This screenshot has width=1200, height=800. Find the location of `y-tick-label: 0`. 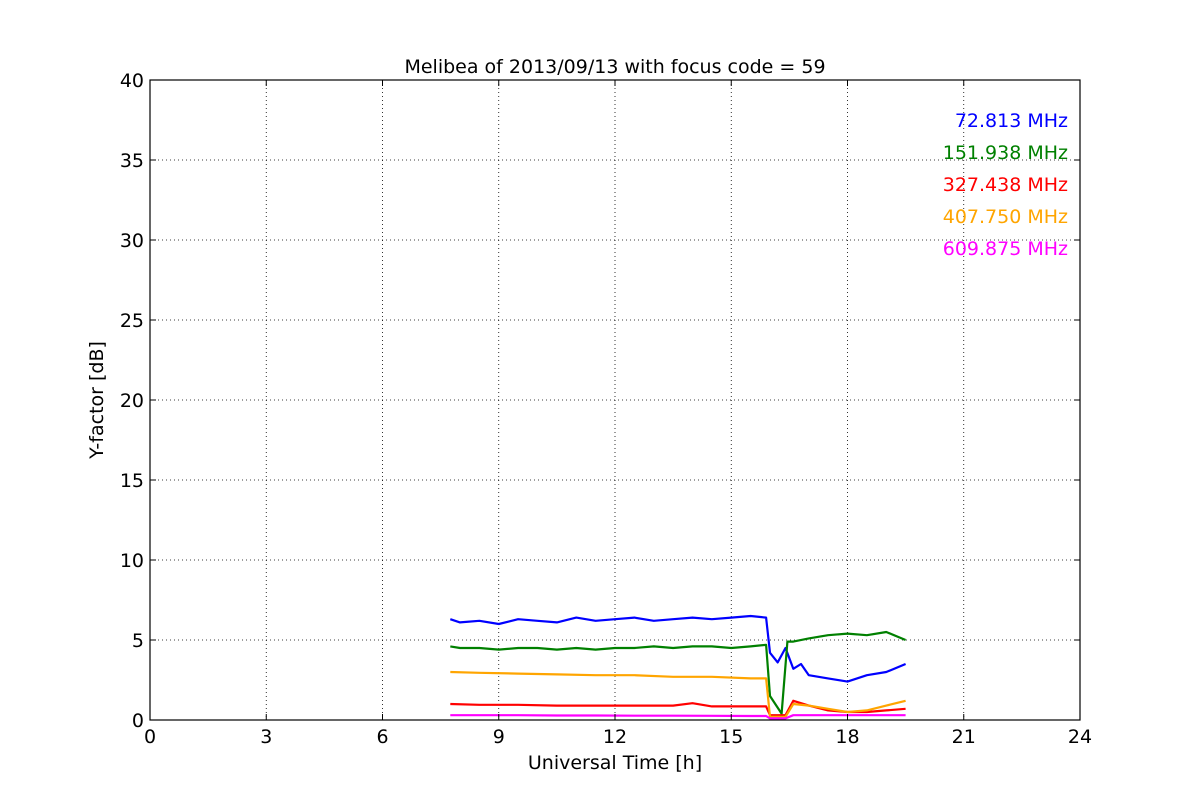

y-tick-label: 0 is located at coordinates (138, 721).